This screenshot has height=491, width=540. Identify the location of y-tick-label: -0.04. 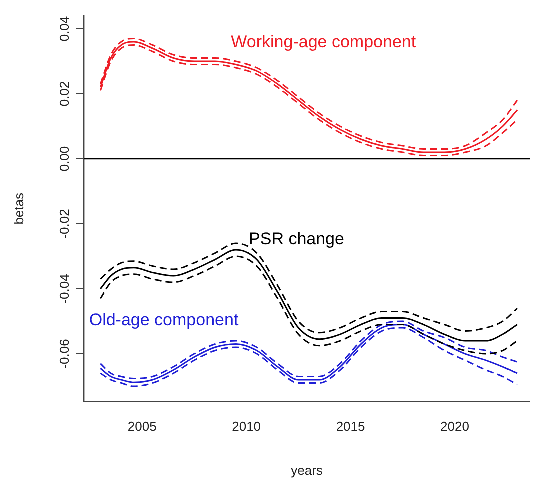
(64, 289).